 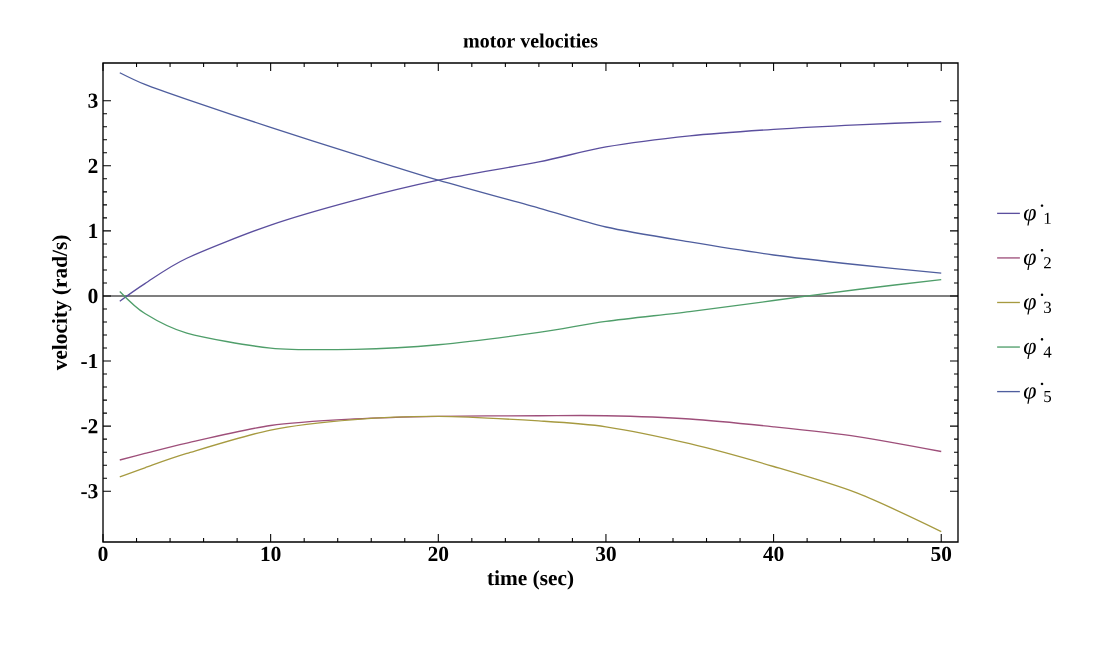 I want to click on legend-label: φ̇$_{4}$, so click(x=1037, y=349).